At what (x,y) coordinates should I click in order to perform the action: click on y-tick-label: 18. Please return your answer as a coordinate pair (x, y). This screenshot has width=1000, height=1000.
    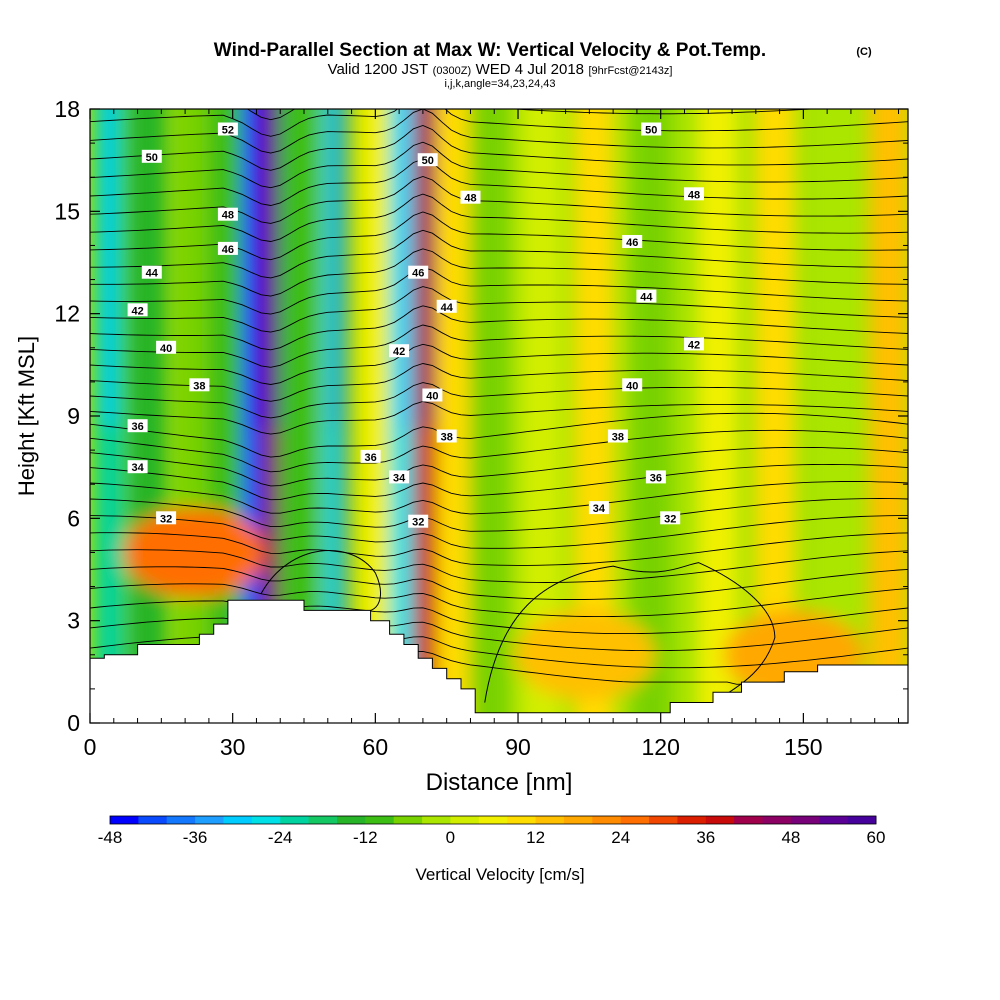
    Looking at the image, I should click on (67, 109).